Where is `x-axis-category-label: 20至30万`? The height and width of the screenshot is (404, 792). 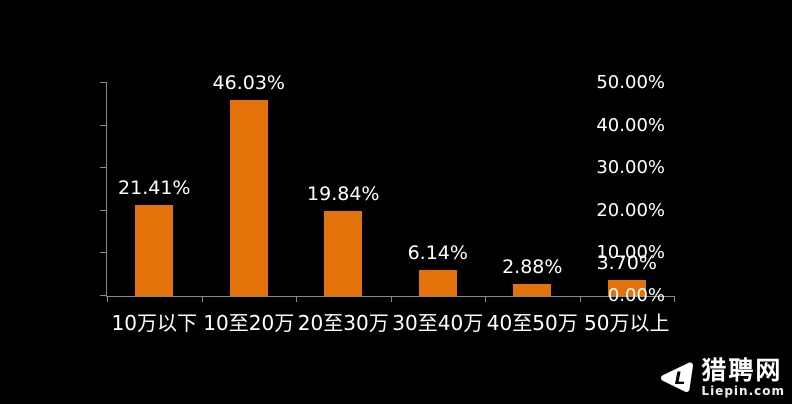 x-axis-category-label: 20至30万 is located at coordinates (343, 323).